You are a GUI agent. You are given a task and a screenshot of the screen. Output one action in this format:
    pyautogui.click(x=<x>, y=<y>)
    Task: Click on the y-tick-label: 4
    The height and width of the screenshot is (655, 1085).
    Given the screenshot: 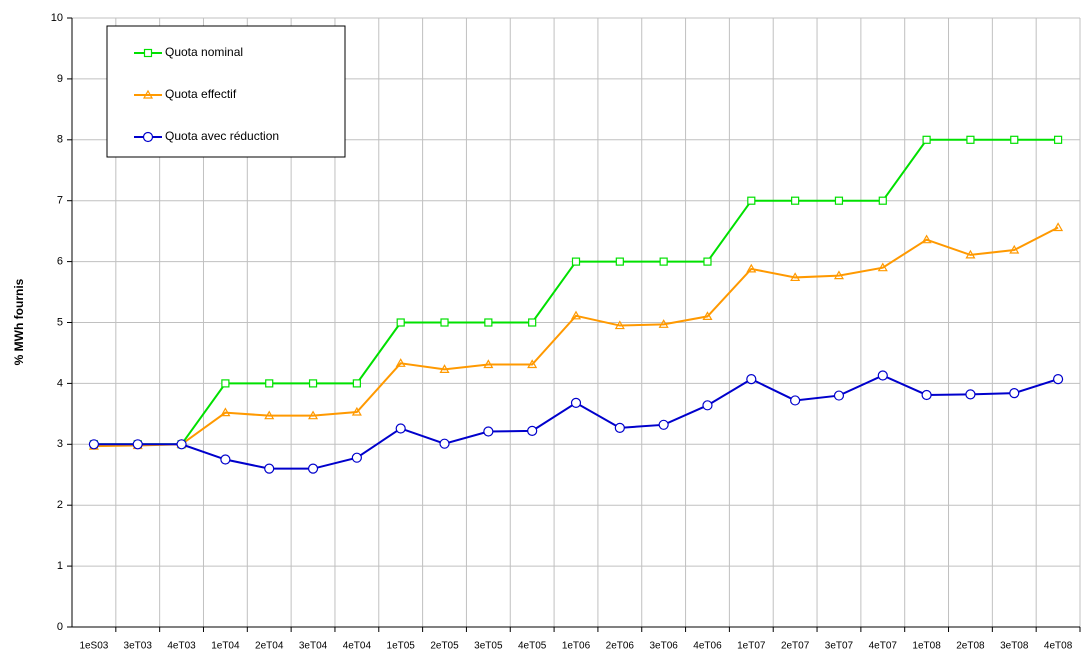 What is the action you would take?
    pyautogui.click(x=60, y=383)
    